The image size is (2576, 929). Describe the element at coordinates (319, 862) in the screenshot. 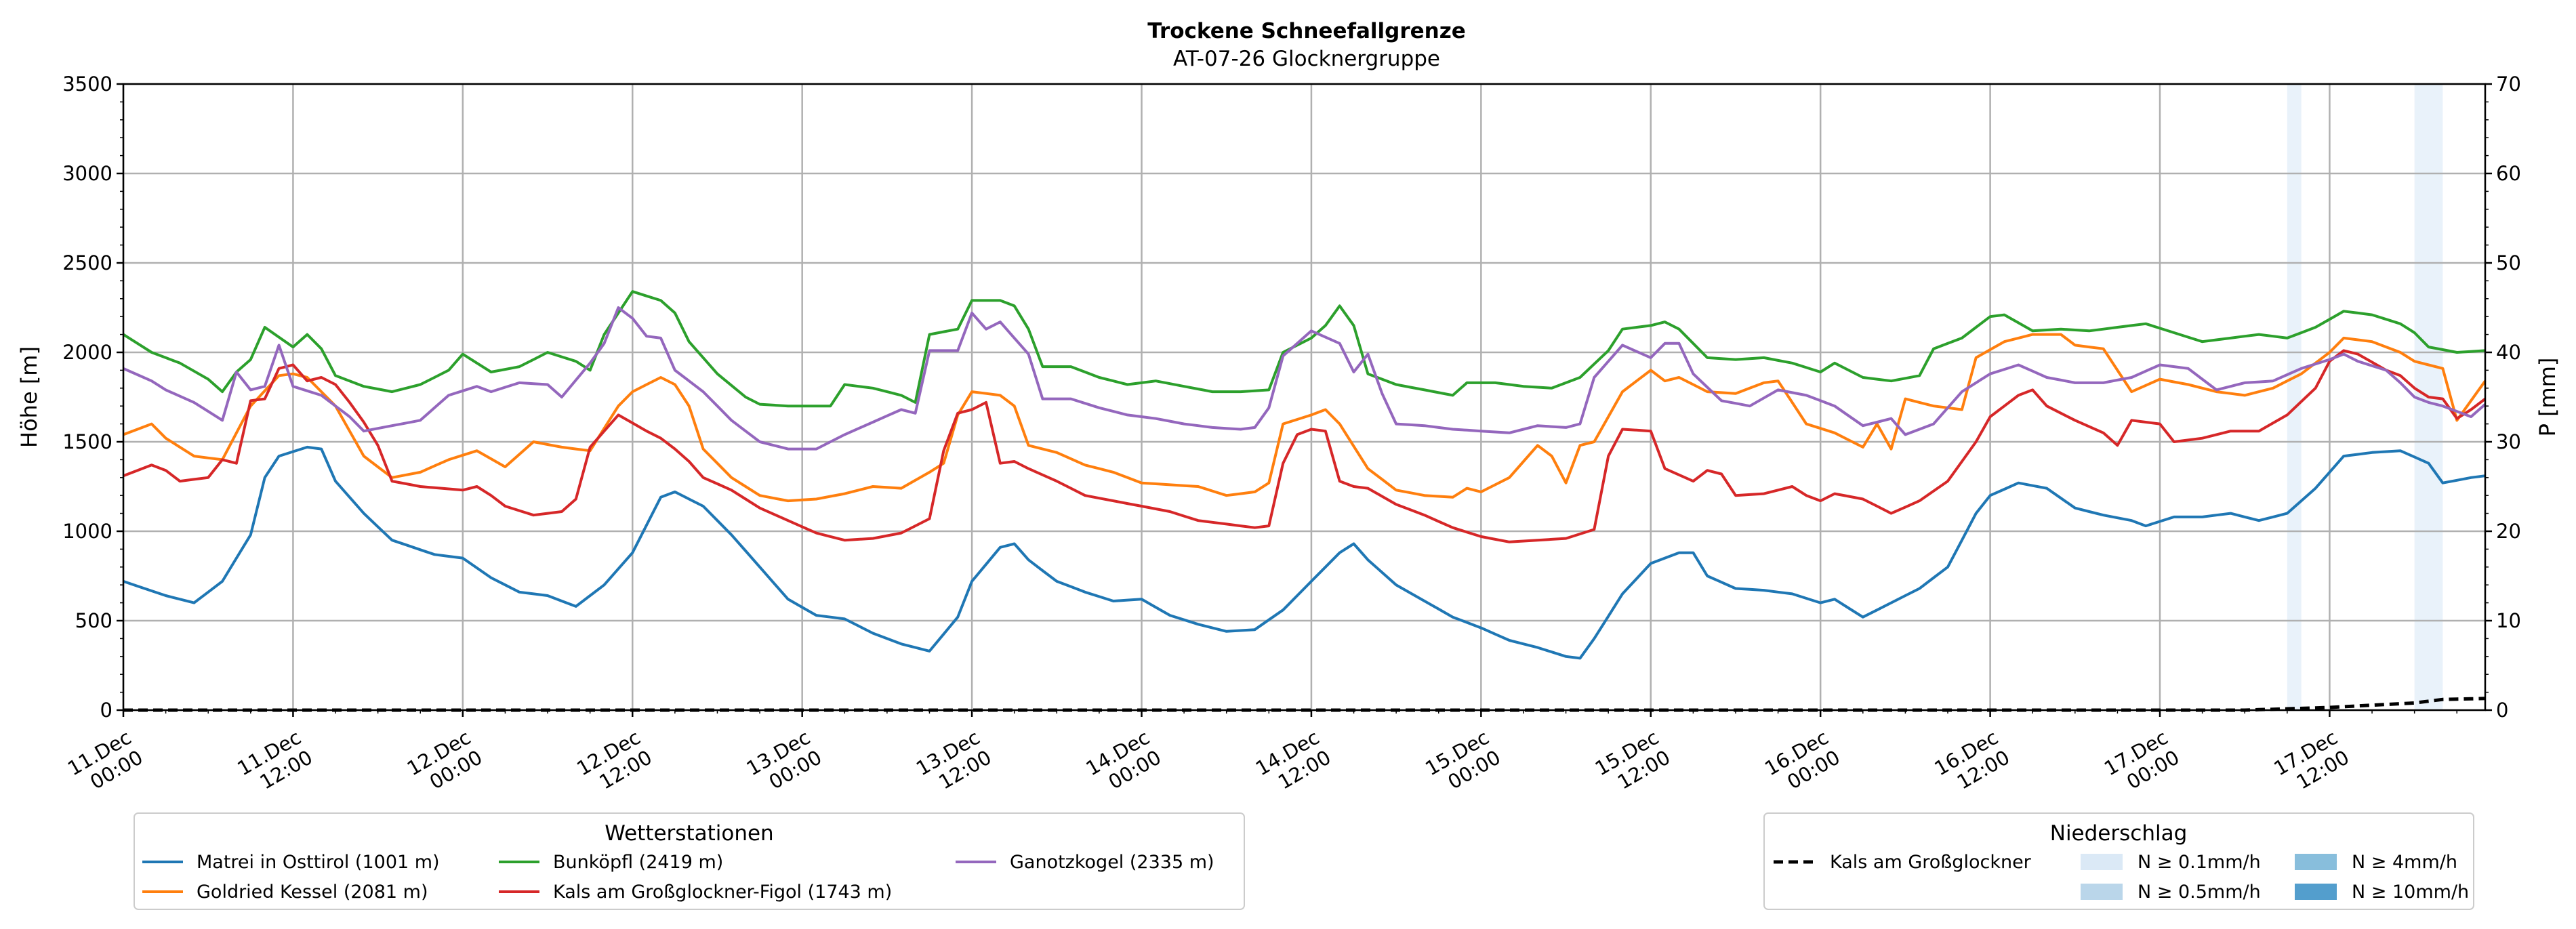

I see `legend-label: Matrei in Osttirol (1001 m)` at that location.